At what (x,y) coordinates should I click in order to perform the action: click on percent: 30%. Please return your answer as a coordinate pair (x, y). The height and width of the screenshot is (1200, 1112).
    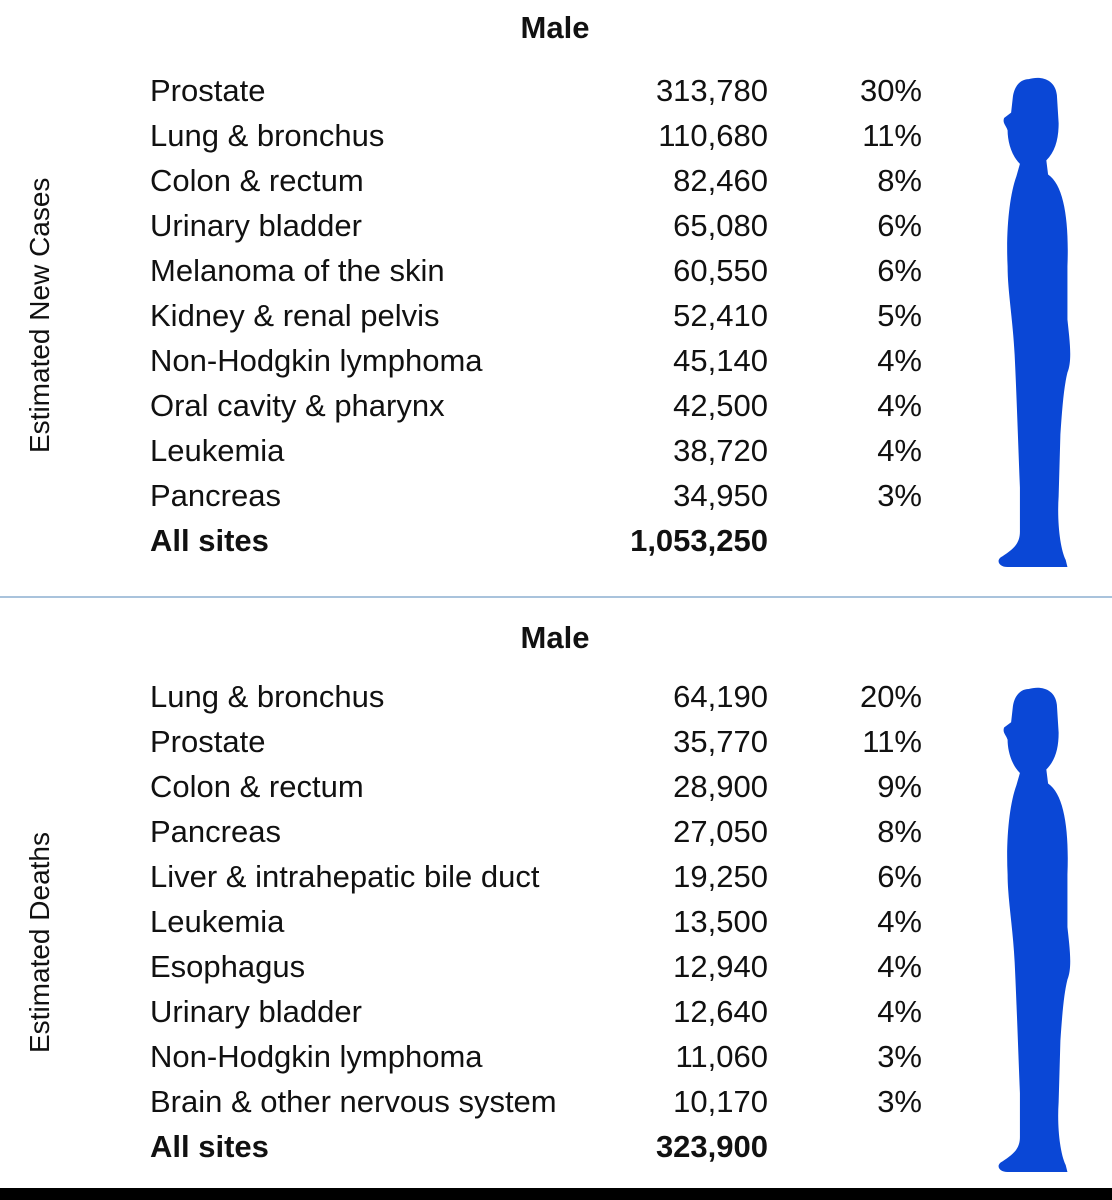
    Looking at the image, I should click on (890, 90).